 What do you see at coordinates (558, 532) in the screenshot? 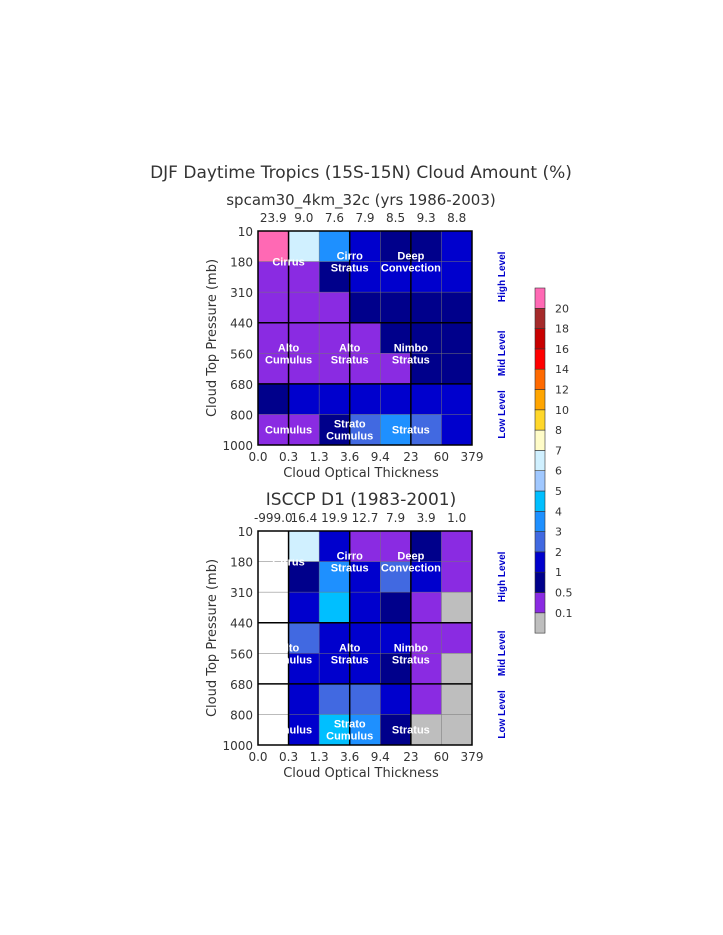
I see `colorbar-tick-label: 3` at bounding box center [558, 532].